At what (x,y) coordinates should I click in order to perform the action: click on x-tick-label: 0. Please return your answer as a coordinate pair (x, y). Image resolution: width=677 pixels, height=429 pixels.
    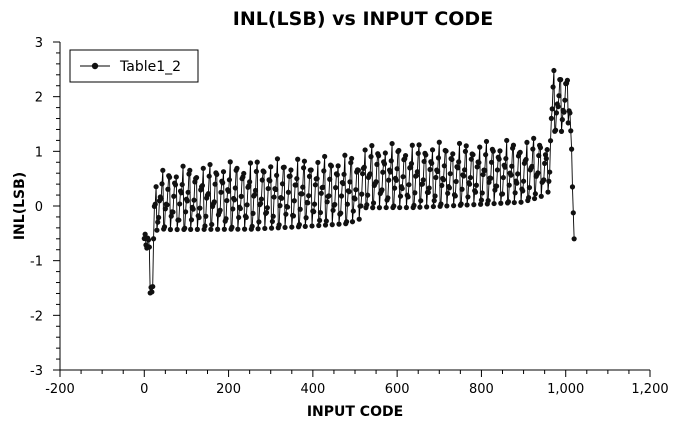
    Looking at the image, I should click on (144, 389).